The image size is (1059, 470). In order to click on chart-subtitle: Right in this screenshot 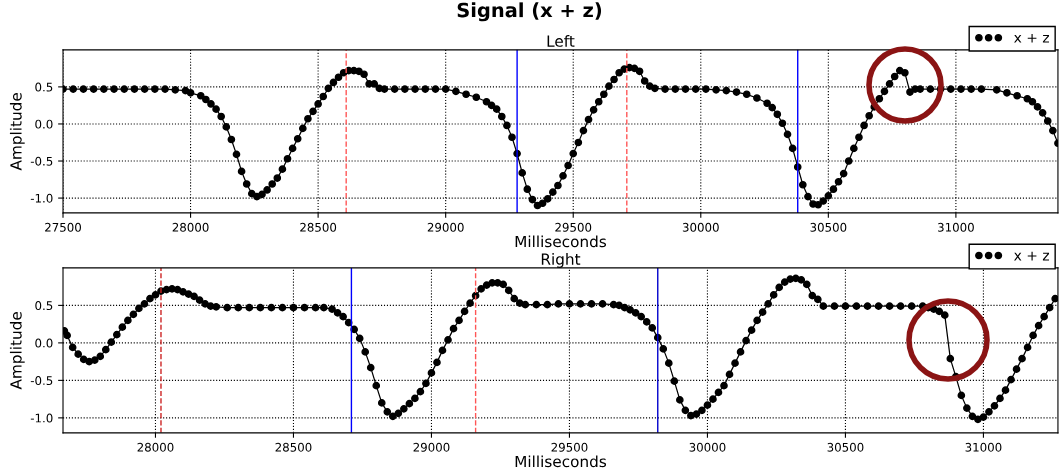, I will do `click(561, 260)`.